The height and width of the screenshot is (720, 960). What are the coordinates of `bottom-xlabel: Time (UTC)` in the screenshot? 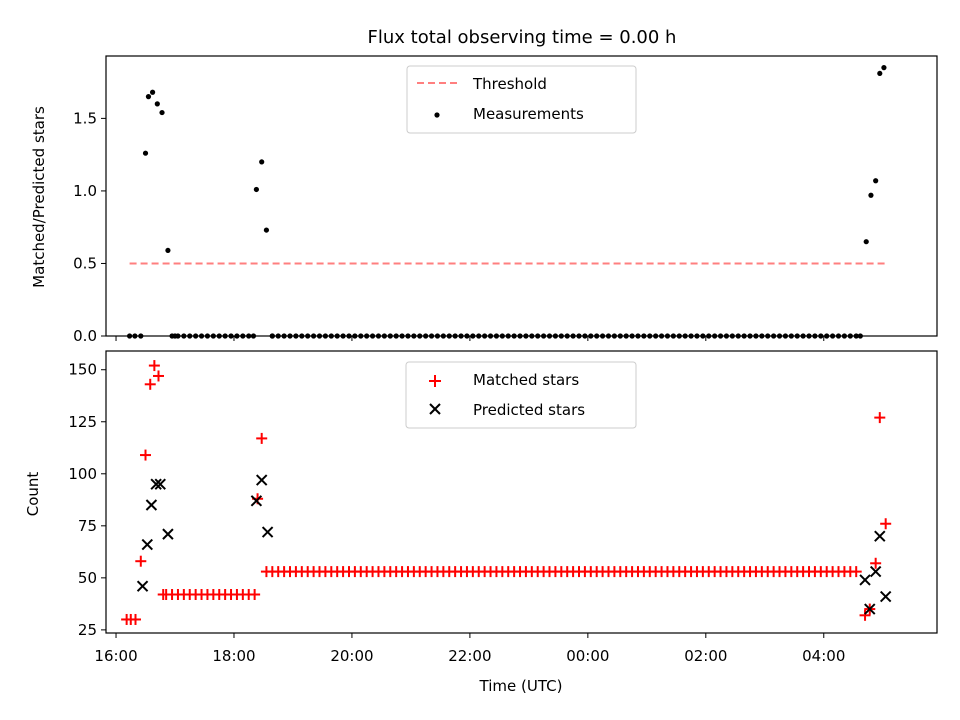 It's located at (521, 686).